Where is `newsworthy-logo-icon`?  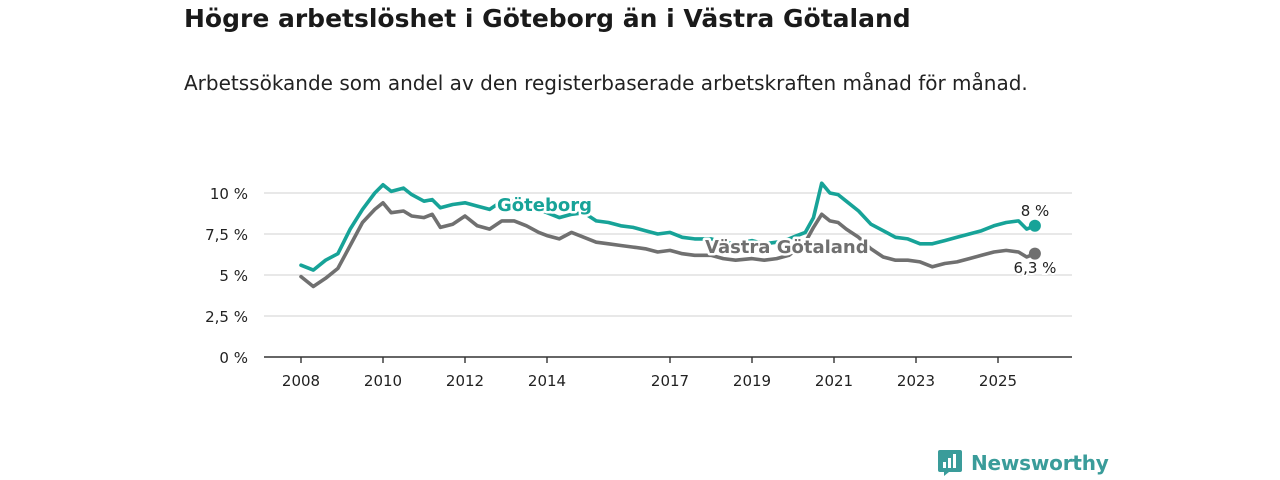 newsworthy-logo-icon is located at coordinates (950, 463).